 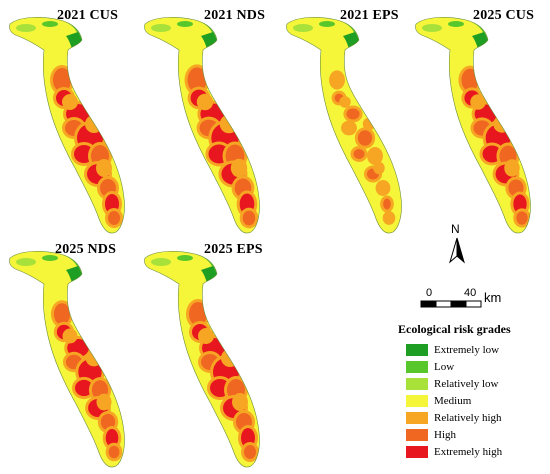 I want to click on scale-bar-graphic, so click(x=451, y=304).